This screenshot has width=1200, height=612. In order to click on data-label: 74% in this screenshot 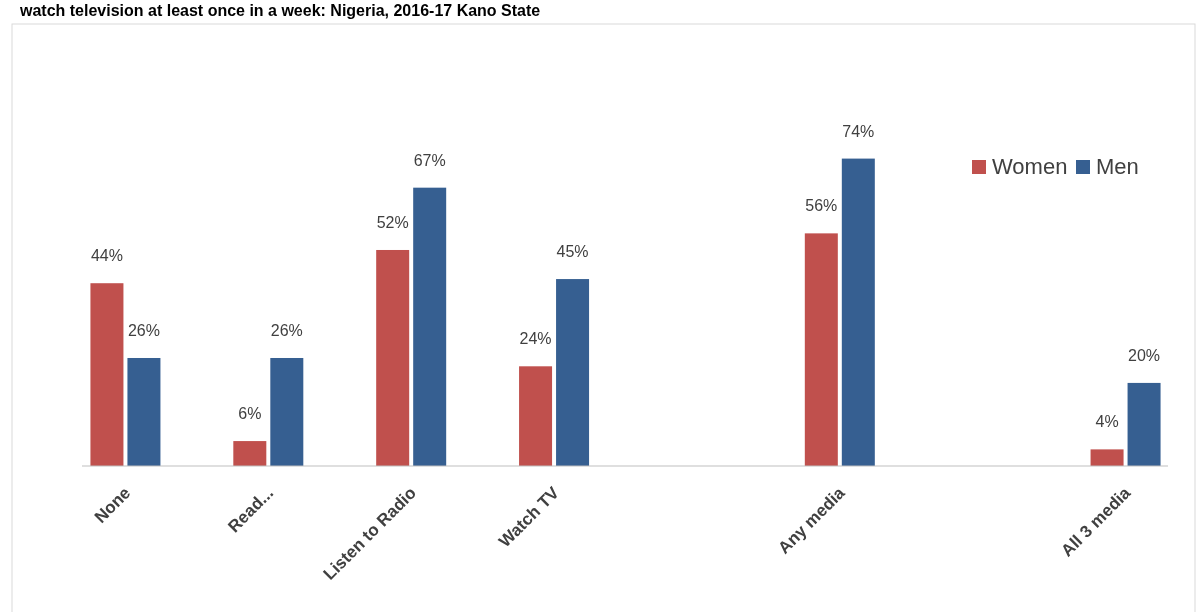, I will do `click(858, 131)`.